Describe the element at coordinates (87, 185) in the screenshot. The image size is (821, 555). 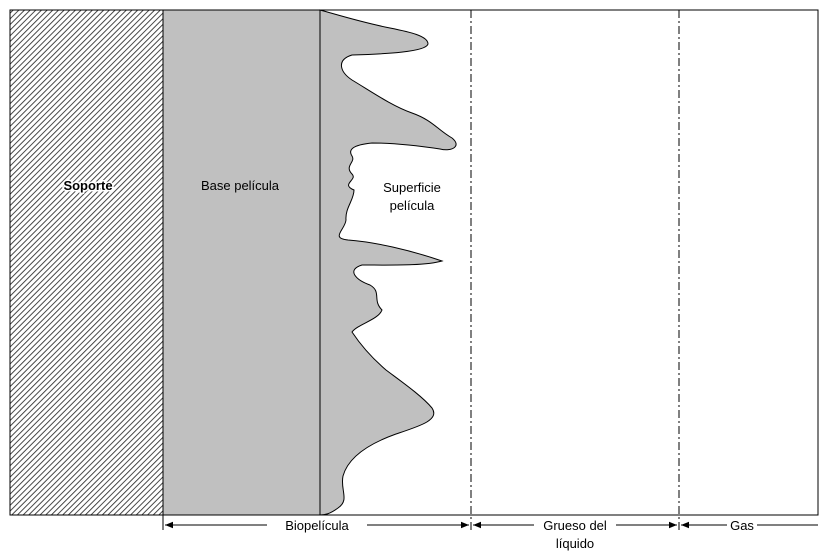
I see `support-label: Soporte` at that location.